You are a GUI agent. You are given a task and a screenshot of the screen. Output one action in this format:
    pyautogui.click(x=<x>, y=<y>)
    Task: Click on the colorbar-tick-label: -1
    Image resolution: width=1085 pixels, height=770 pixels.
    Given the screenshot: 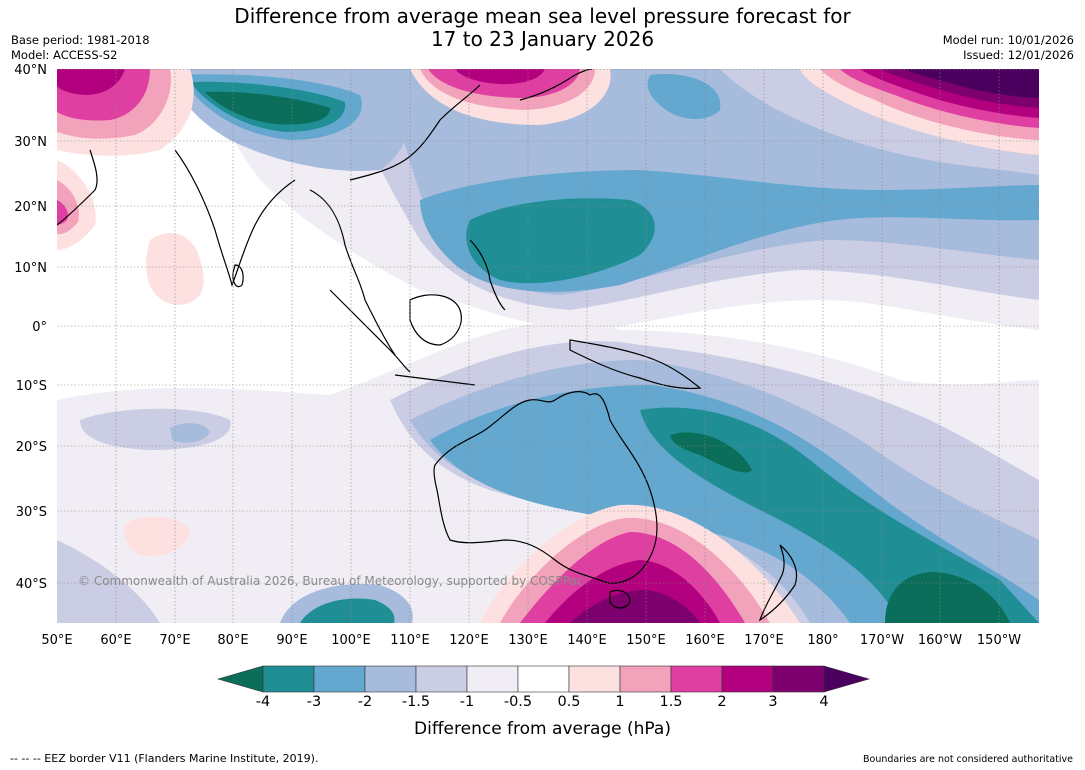 What is the action you would take?
    pyautogui.click(x=467, y=702)
    